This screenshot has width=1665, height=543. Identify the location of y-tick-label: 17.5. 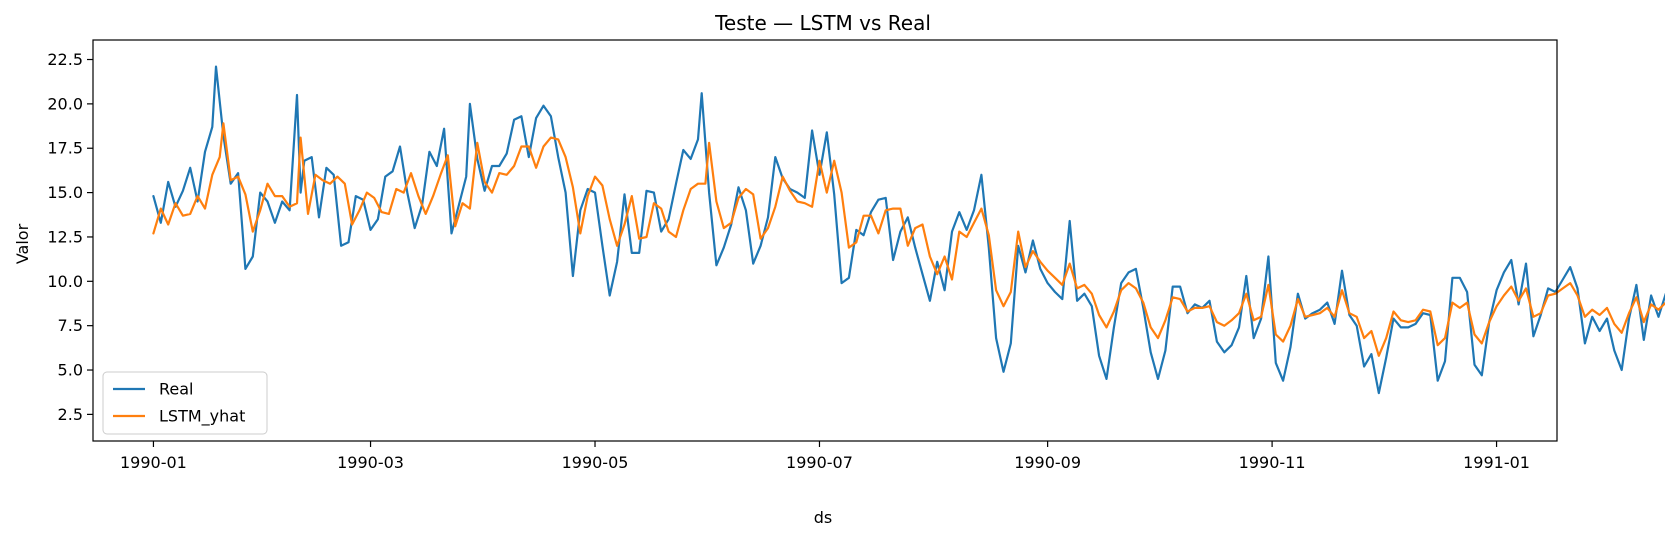
(65, 148).